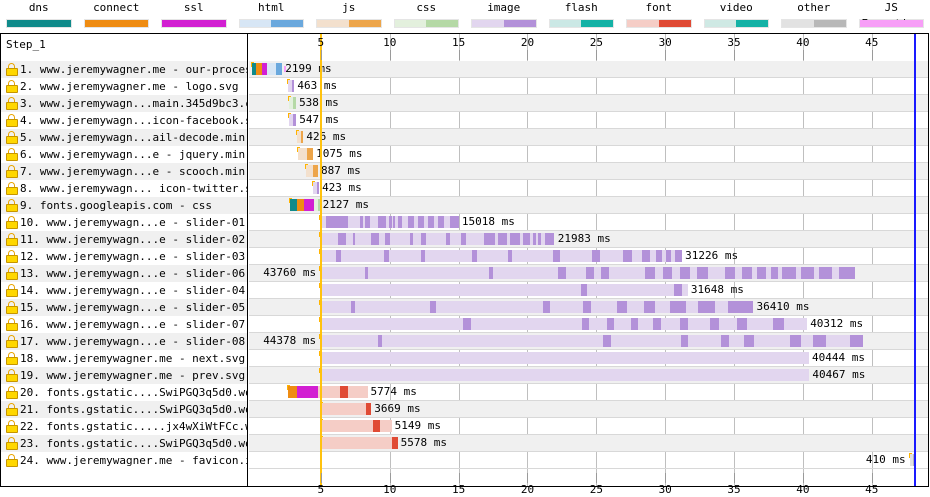 Image resolution: width=930 pixels, height=497 pixels. Describe the element at coordinates (124, 154) in the screenshot. I see `request-row: 6. www.jeremywagn...e - jquery.min.js` at that location.